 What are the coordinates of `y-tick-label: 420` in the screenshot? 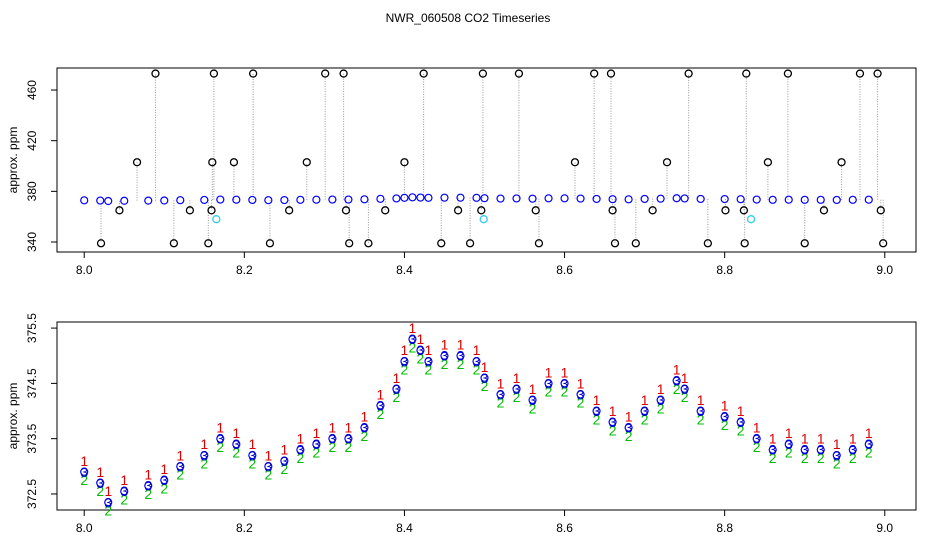 It's located at (32, 140).